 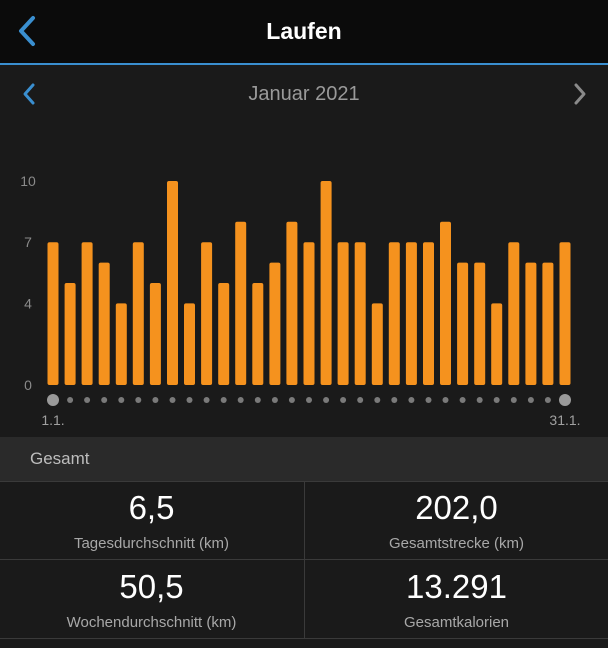 What do you see at coordinates (456, 622) in the screenshot?
I see `stat-label: Gesamtkalorien` at bounding box center [456, 622].